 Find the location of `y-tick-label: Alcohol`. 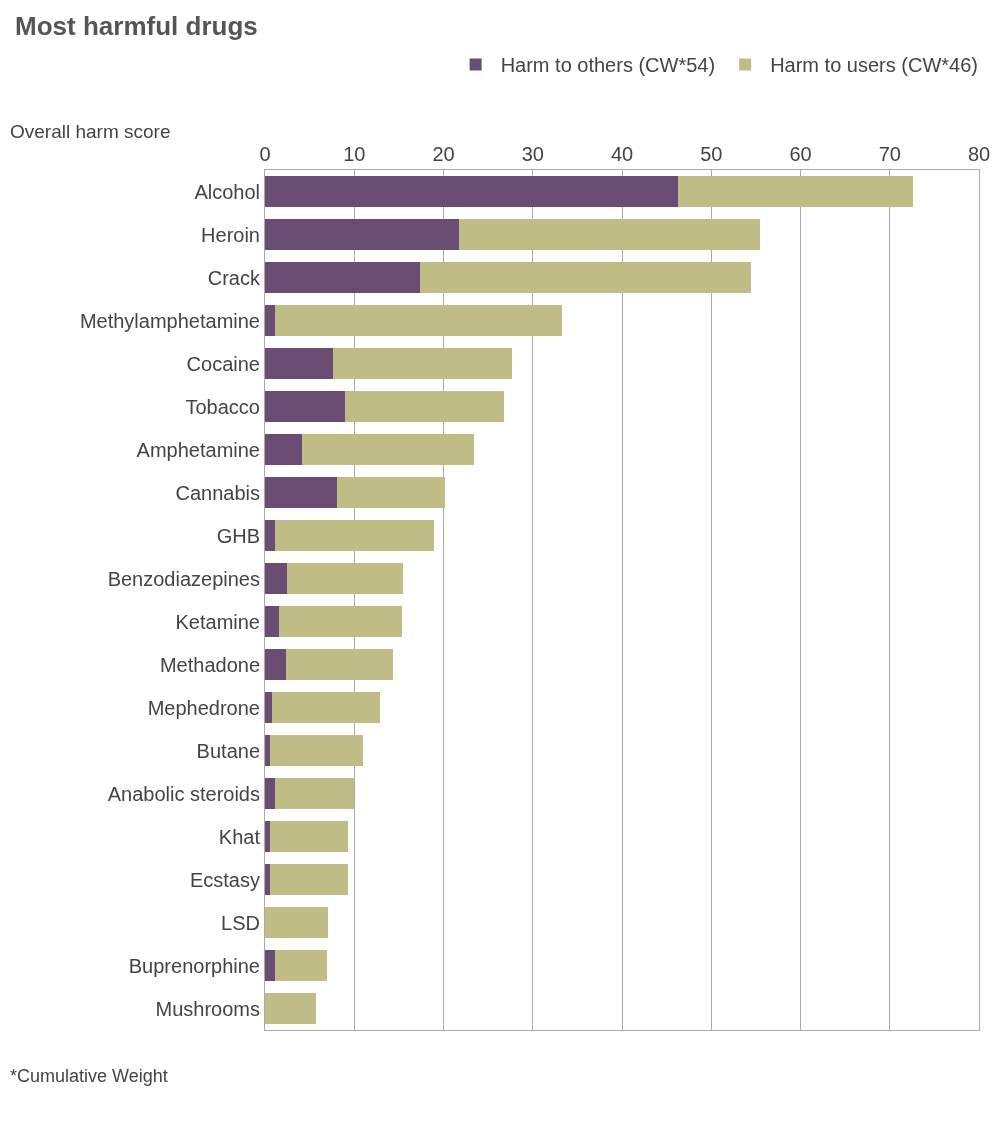

y-tick-label: Alcohol is located at coordinates (227, 191).